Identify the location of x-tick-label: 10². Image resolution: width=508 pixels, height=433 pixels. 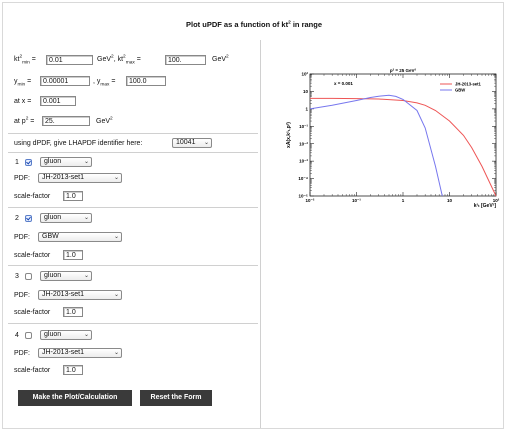
(496, 200).